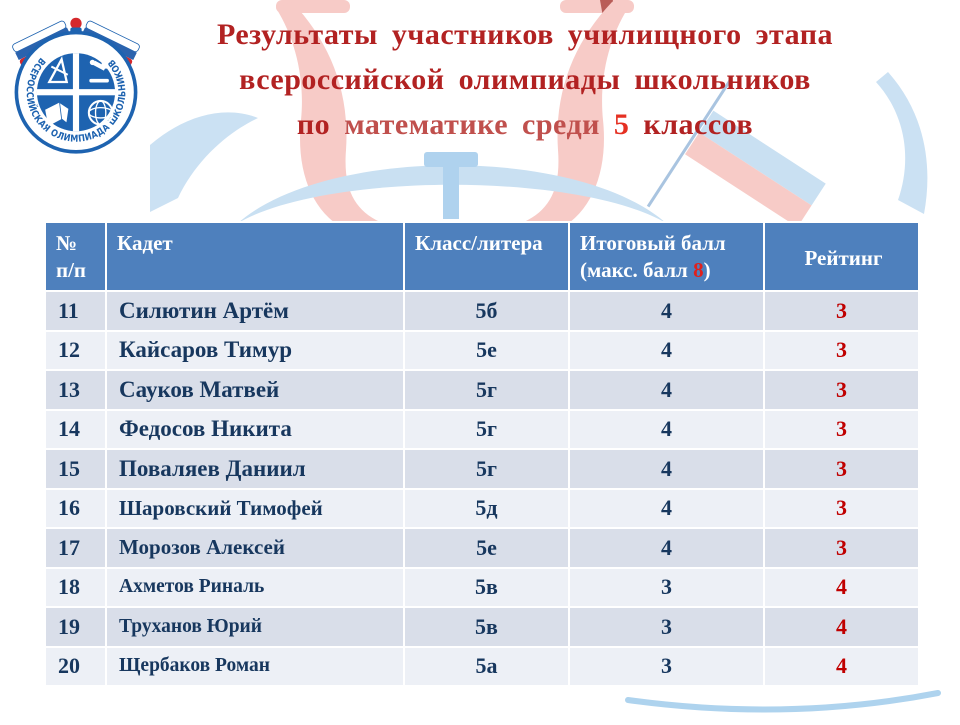 The height and width of the screenshot is (725, 960). What do you see at coordinates (75, 311) in the screenshot?
I see `cell-num: 11` at bounding box center [75, 311].